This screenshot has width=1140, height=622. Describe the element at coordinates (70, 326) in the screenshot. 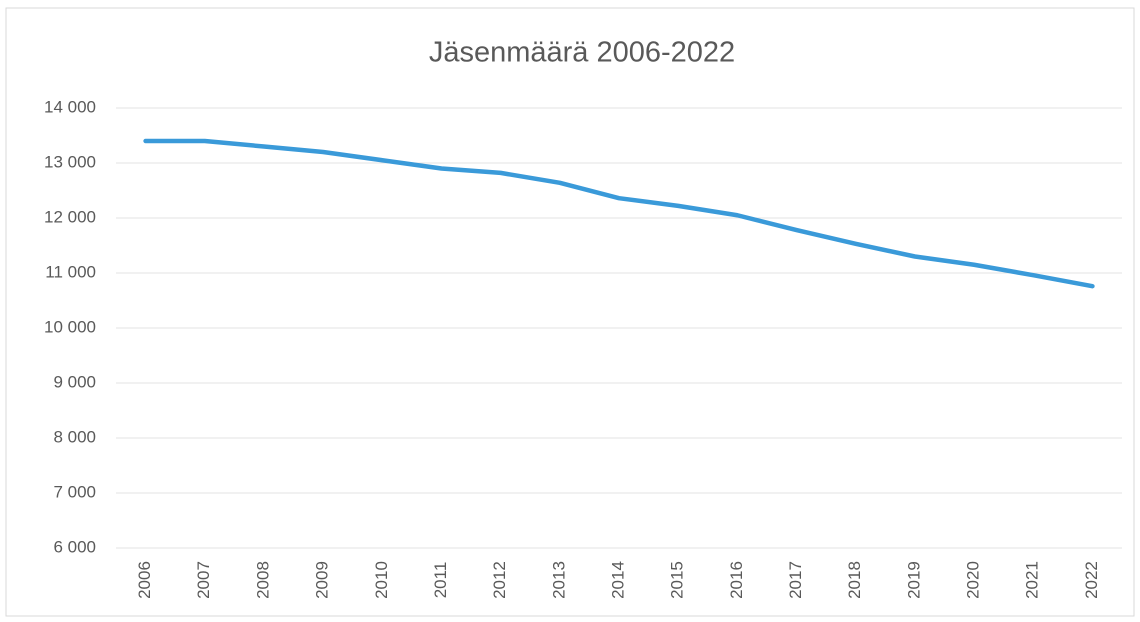

I see `y-tick-label: 10 000` at that location.